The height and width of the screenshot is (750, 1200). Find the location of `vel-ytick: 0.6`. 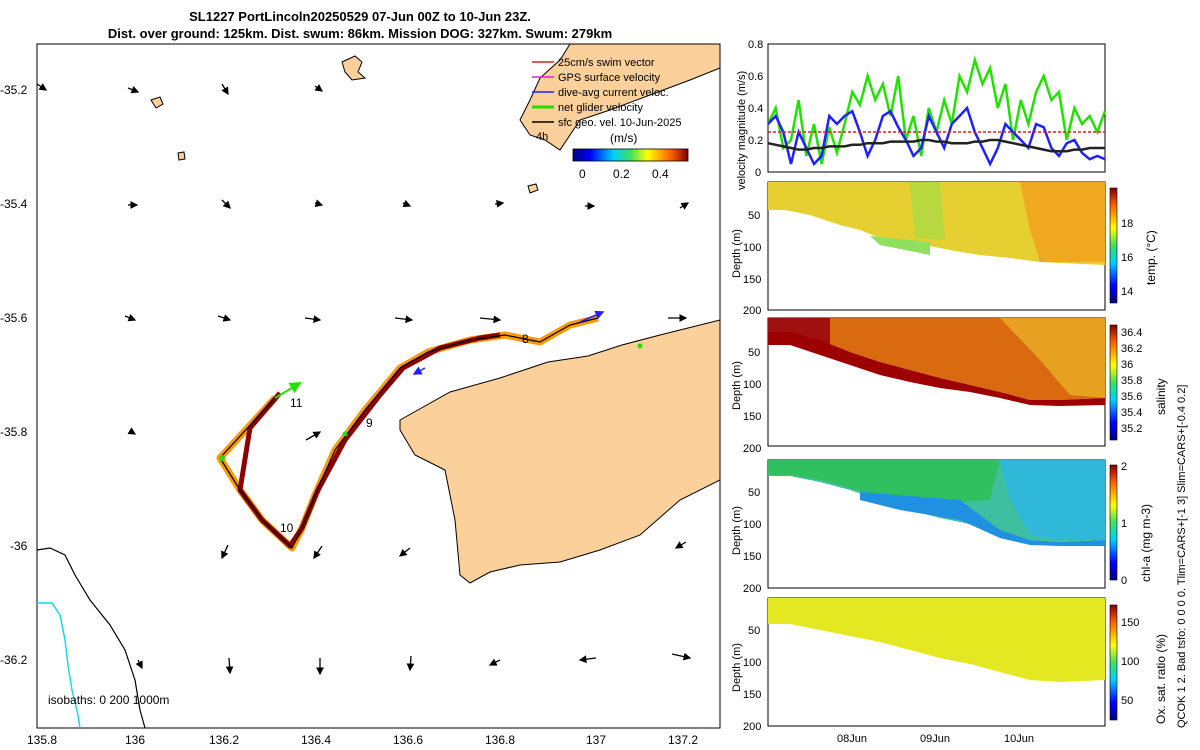

vel-ytick: 0.6 is located at coordinates (755, 77).